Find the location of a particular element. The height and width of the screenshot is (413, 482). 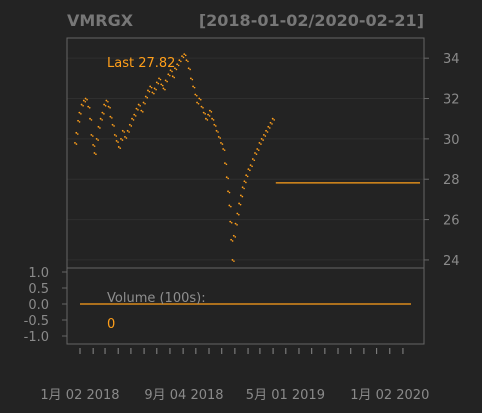

price-y-tick-label: 24 is located at coordinates (451, 261).